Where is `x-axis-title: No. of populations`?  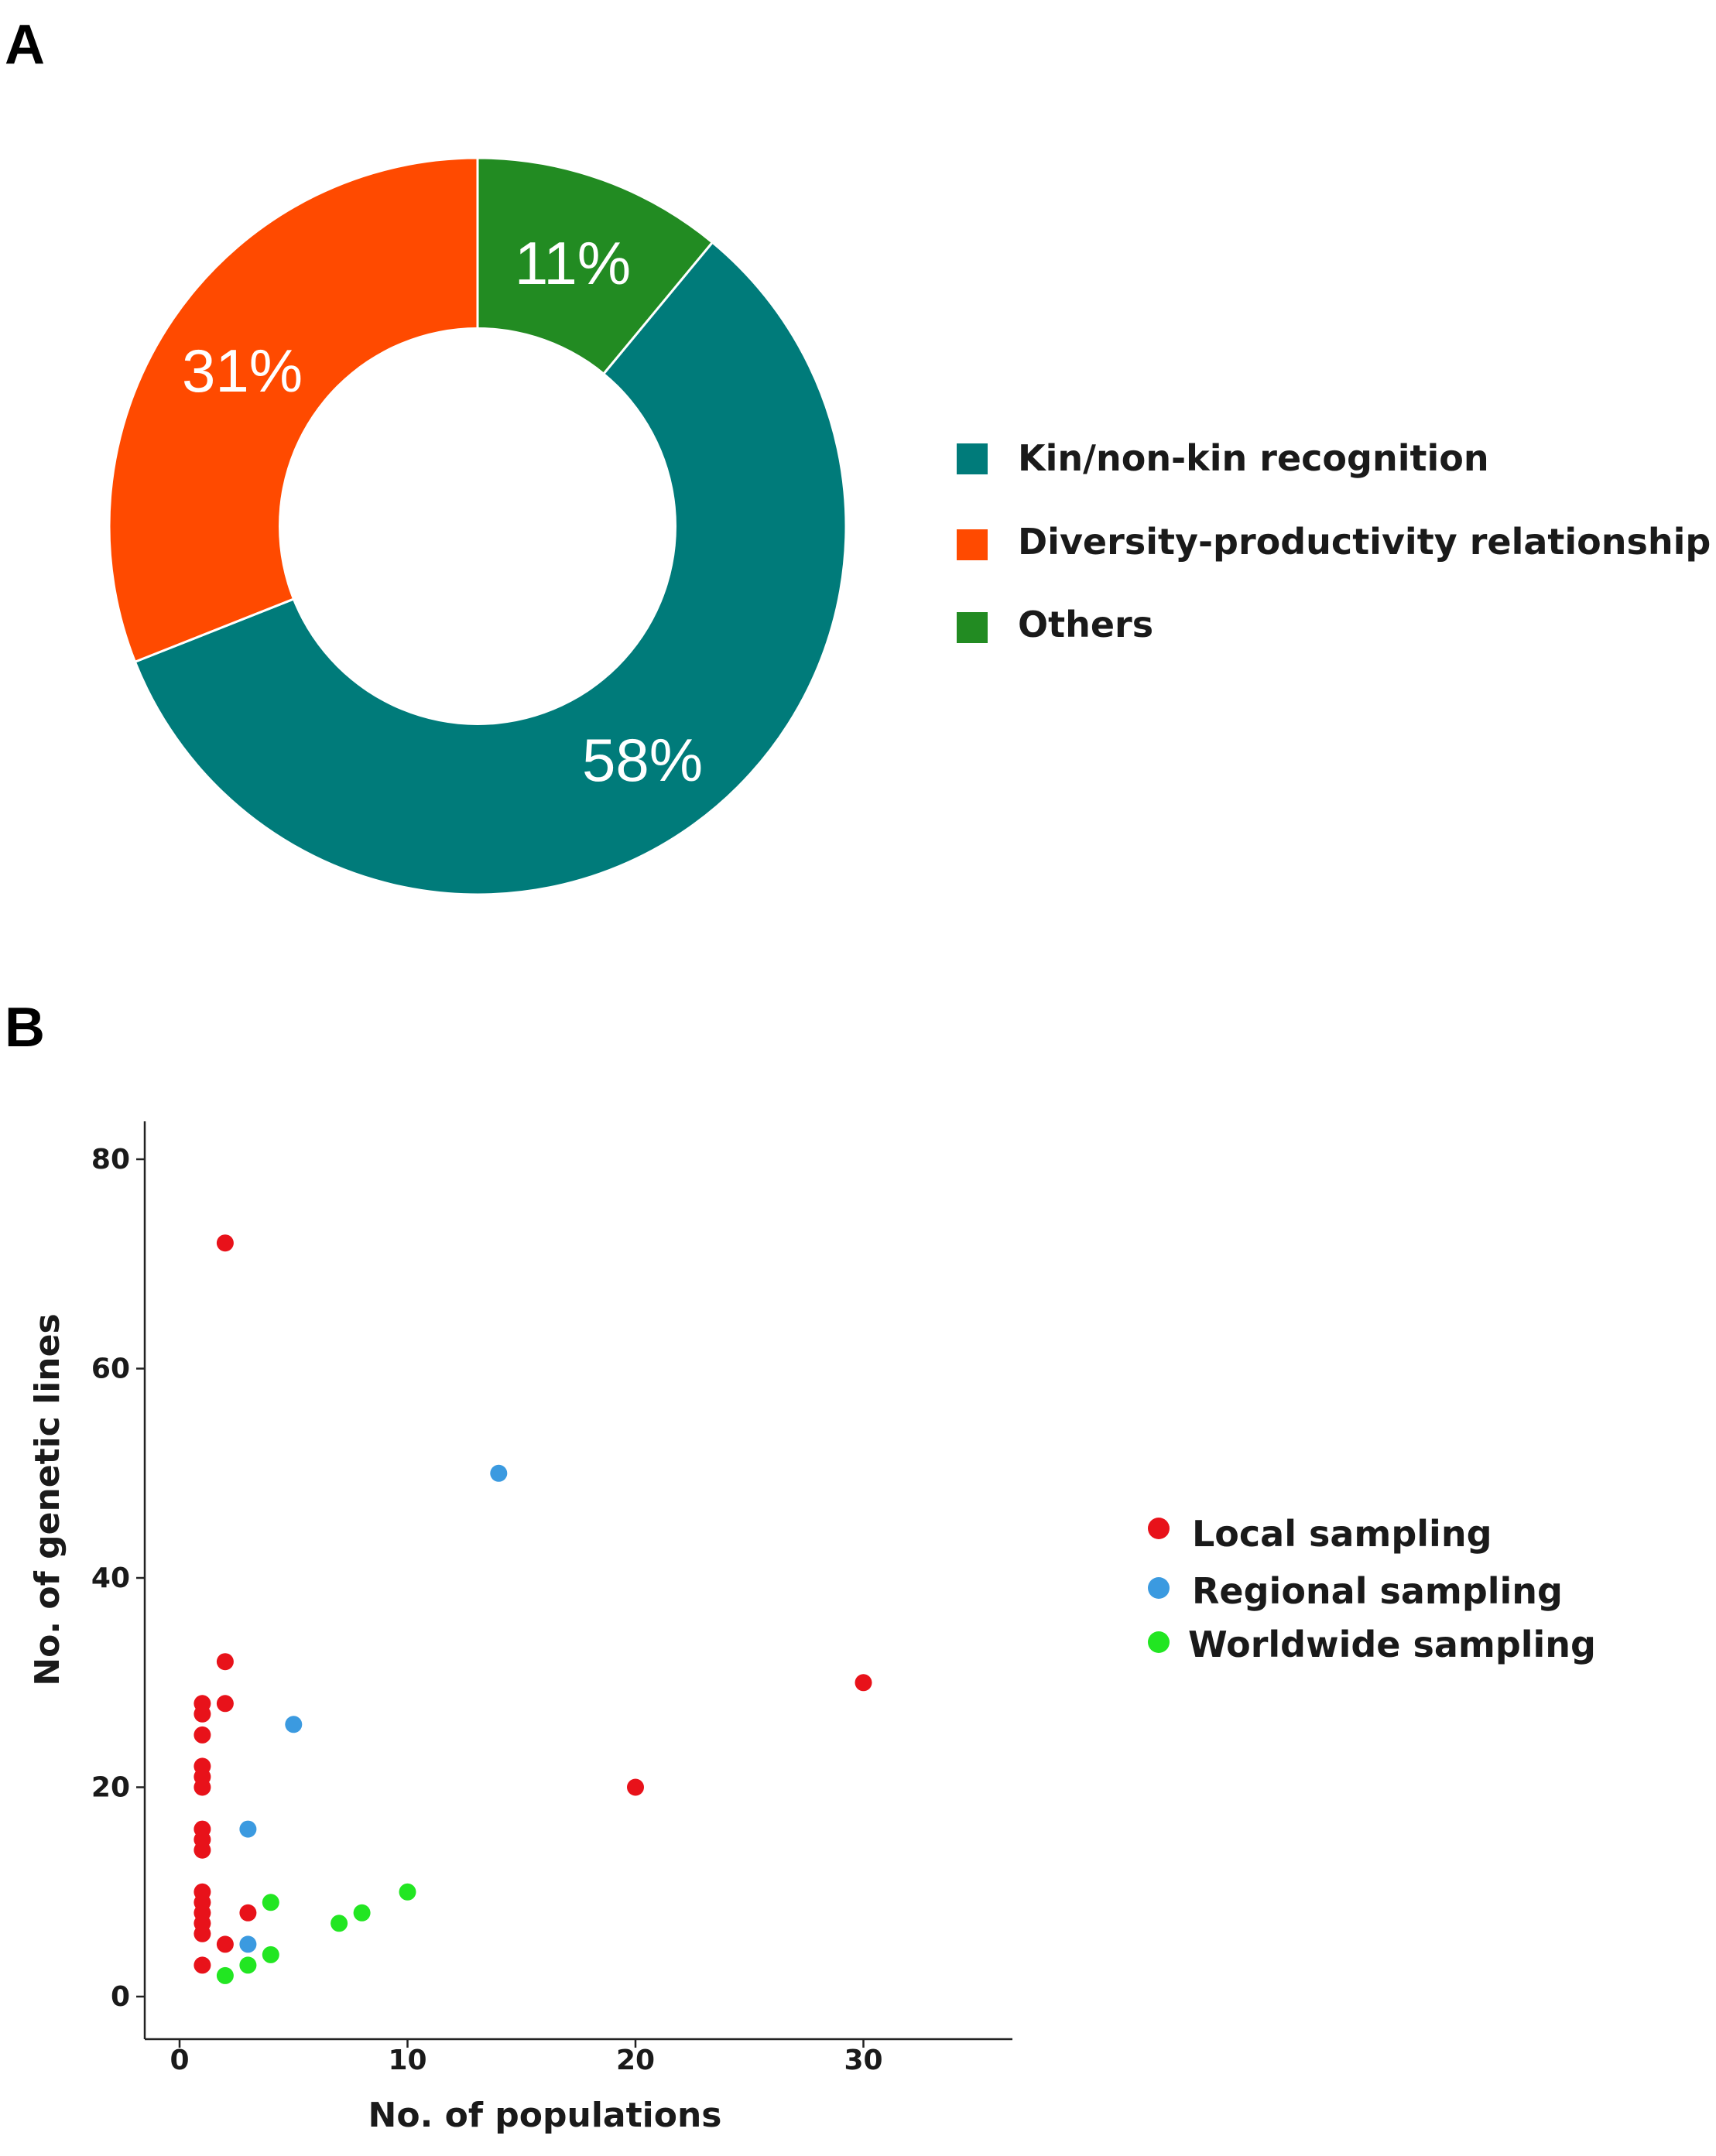
x-axis-title: No. of populations is located at coordinates (545, 2115).